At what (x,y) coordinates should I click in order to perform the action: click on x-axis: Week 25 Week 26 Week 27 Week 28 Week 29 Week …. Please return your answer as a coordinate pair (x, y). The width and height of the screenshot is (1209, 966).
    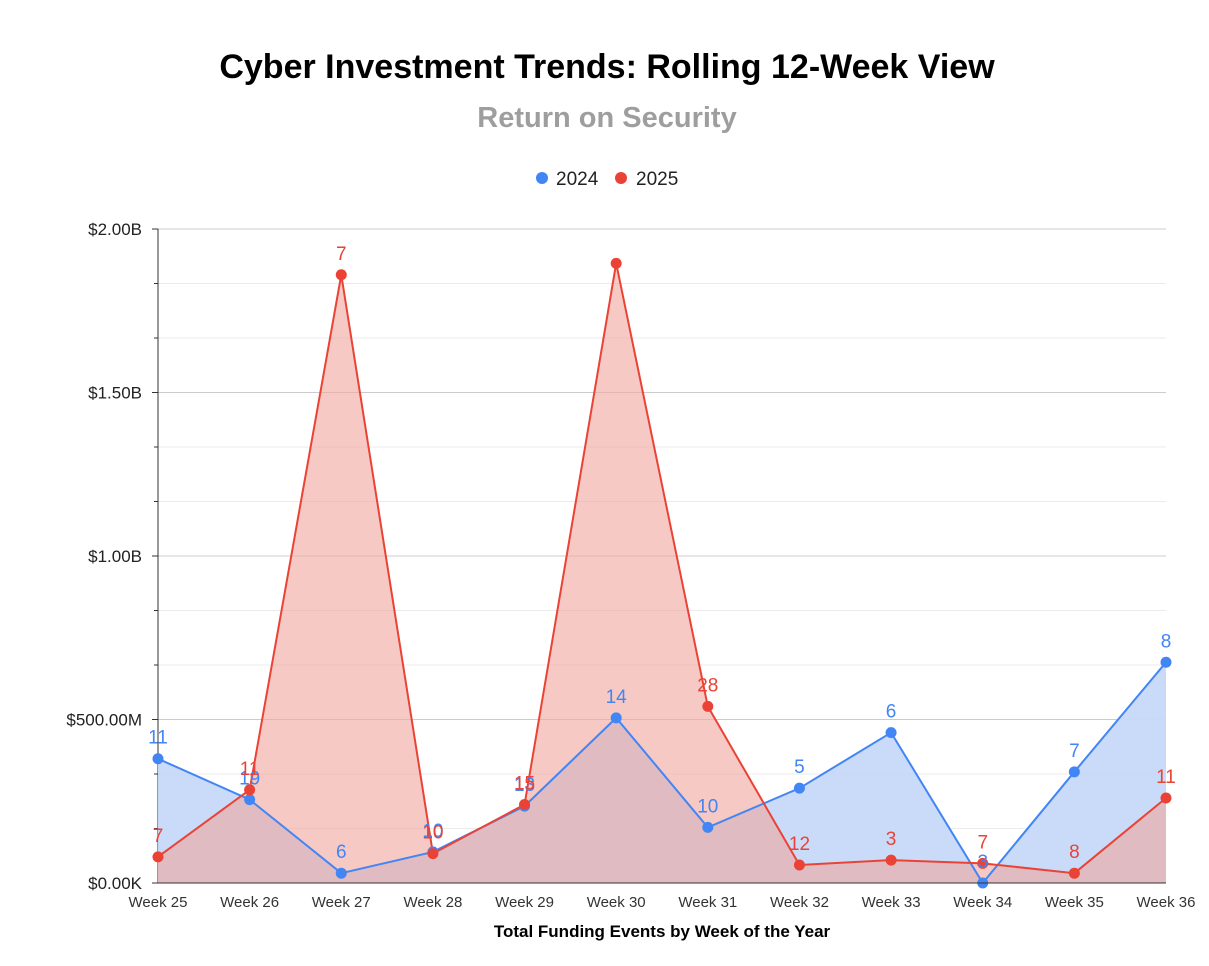
    Looking at the image, I should click on (662, 896).